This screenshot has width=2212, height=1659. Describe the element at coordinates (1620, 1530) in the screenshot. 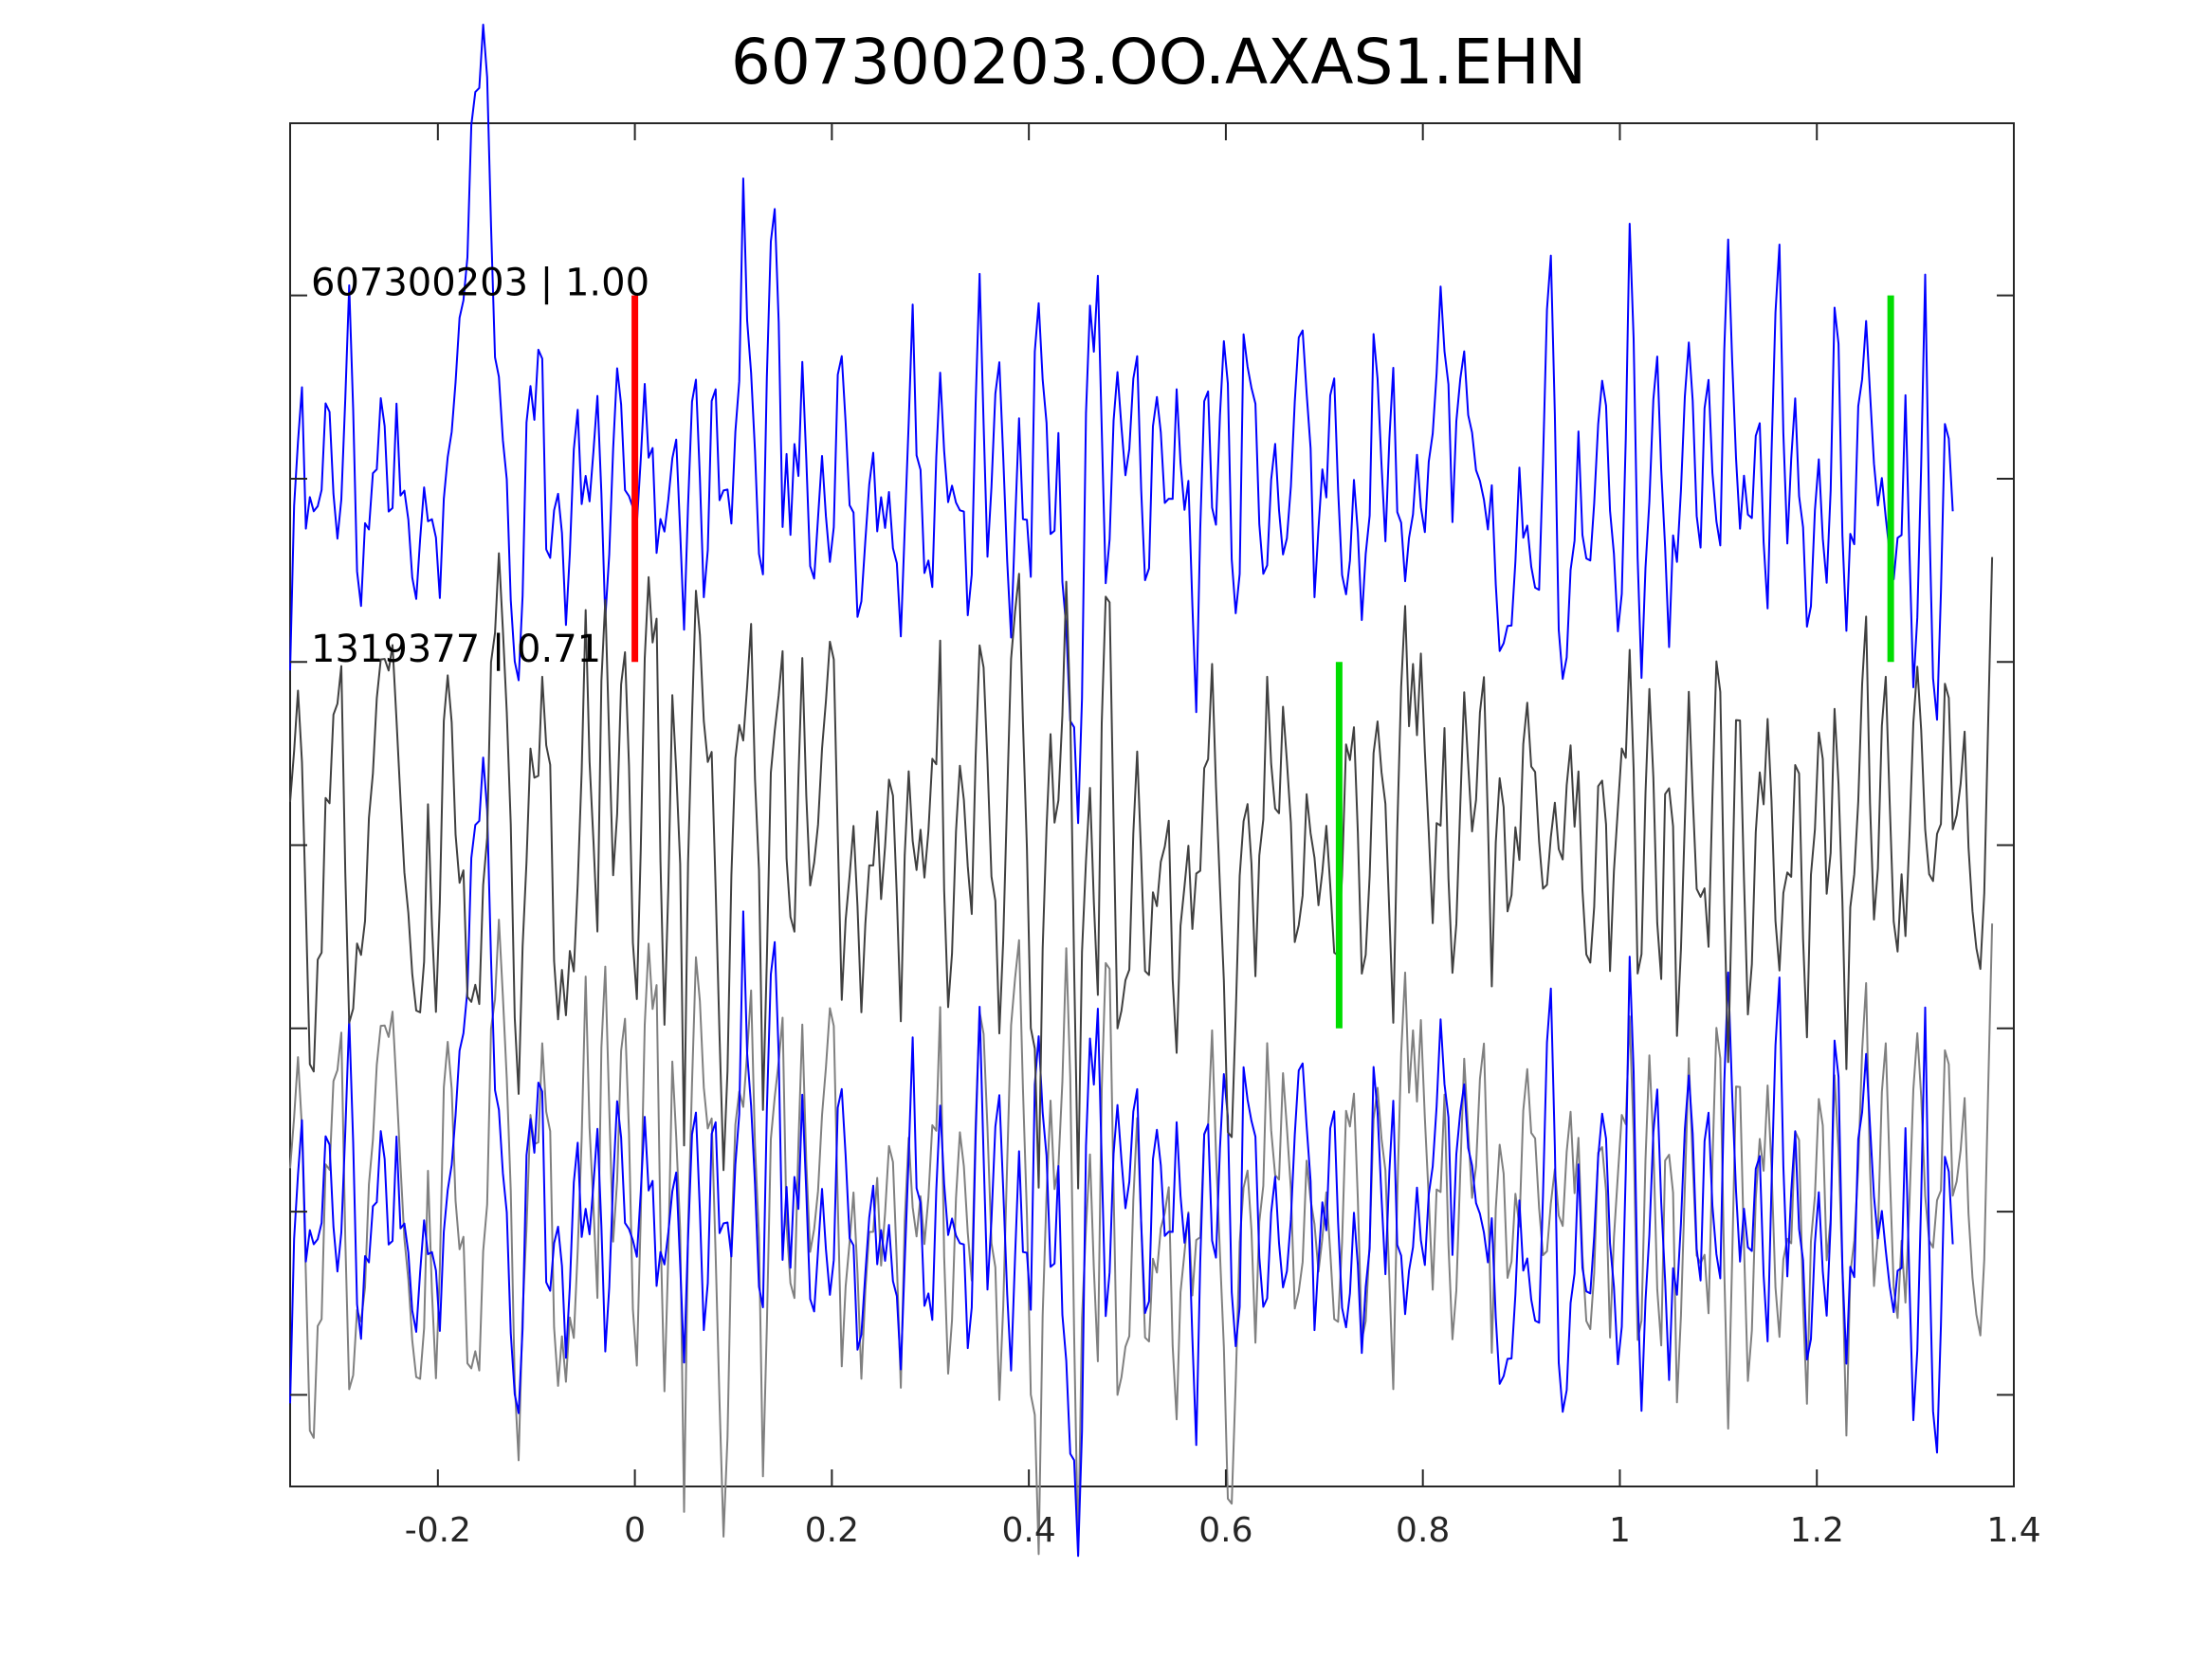

I see `x-tick-label: 1` at that location.